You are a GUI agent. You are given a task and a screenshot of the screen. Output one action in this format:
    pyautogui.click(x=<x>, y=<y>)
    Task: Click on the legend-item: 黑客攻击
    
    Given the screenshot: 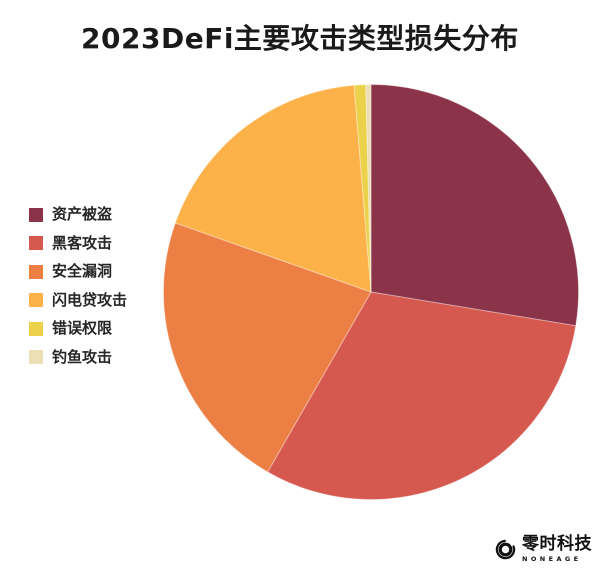 What is the action you would take?
    pyautogui.click(x=78, y=242)
    